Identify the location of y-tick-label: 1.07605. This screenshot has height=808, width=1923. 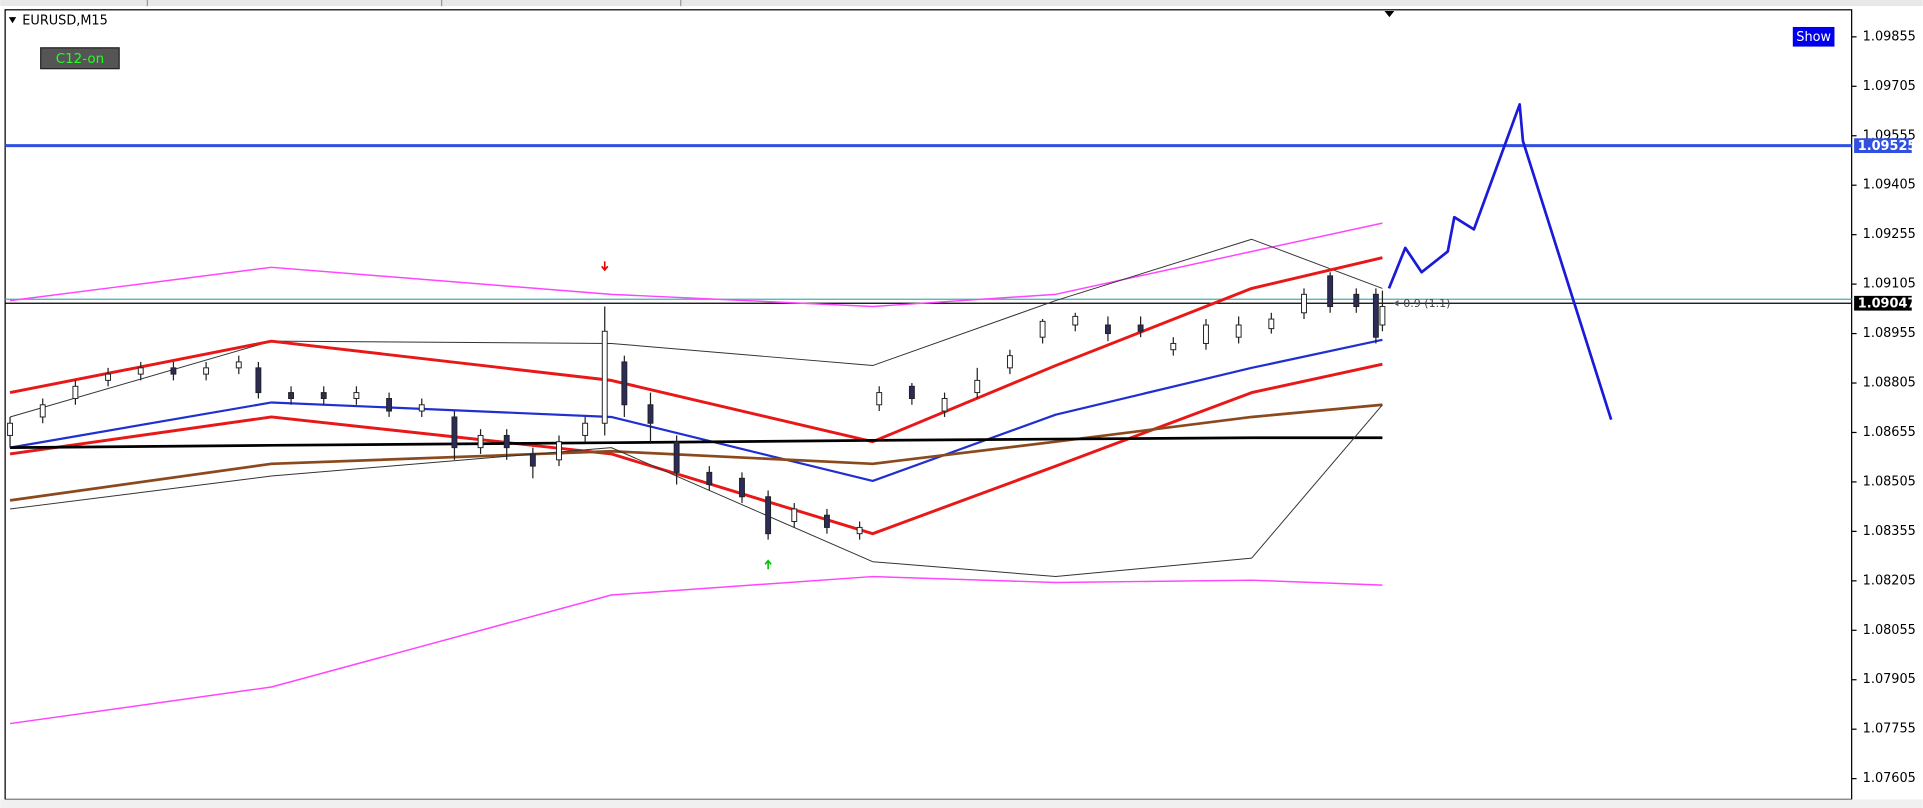
(1889, 778).